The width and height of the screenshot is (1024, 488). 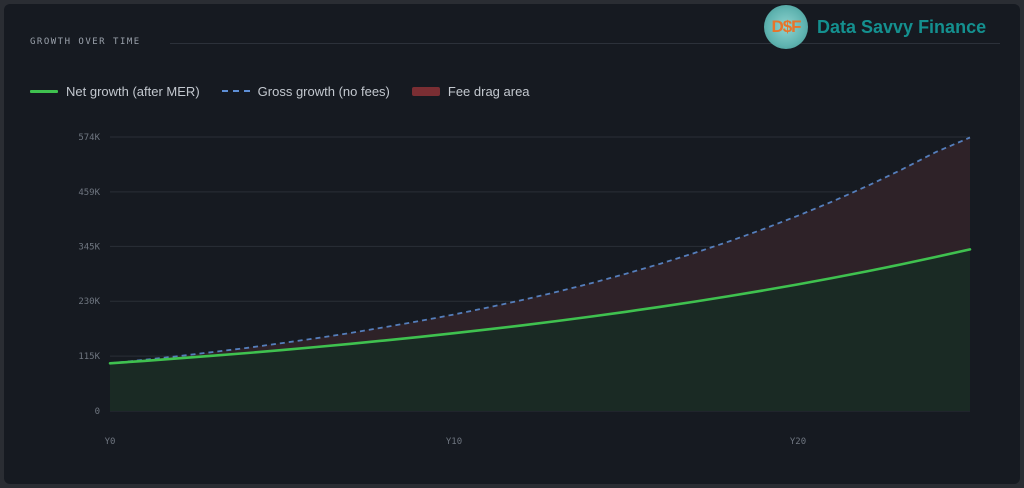 I want to click on y-tick-label: 0, so click(x=97, y=412).